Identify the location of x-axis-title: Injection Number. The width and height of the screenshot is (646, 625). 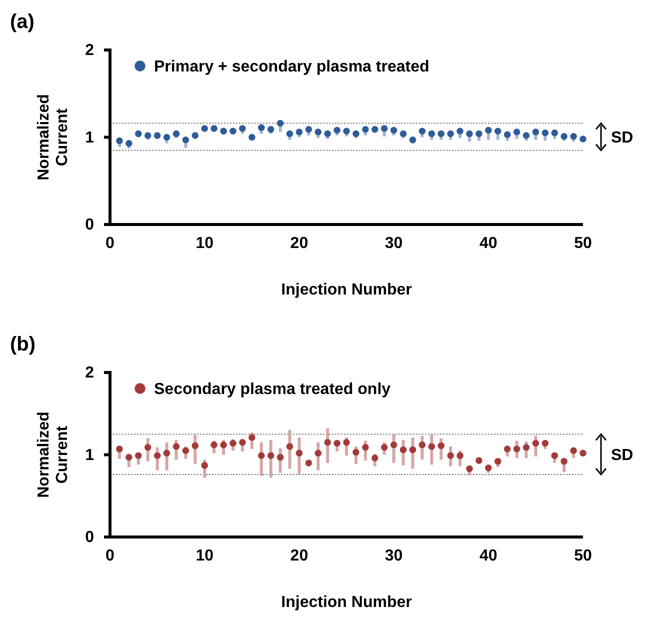
(346, 602).